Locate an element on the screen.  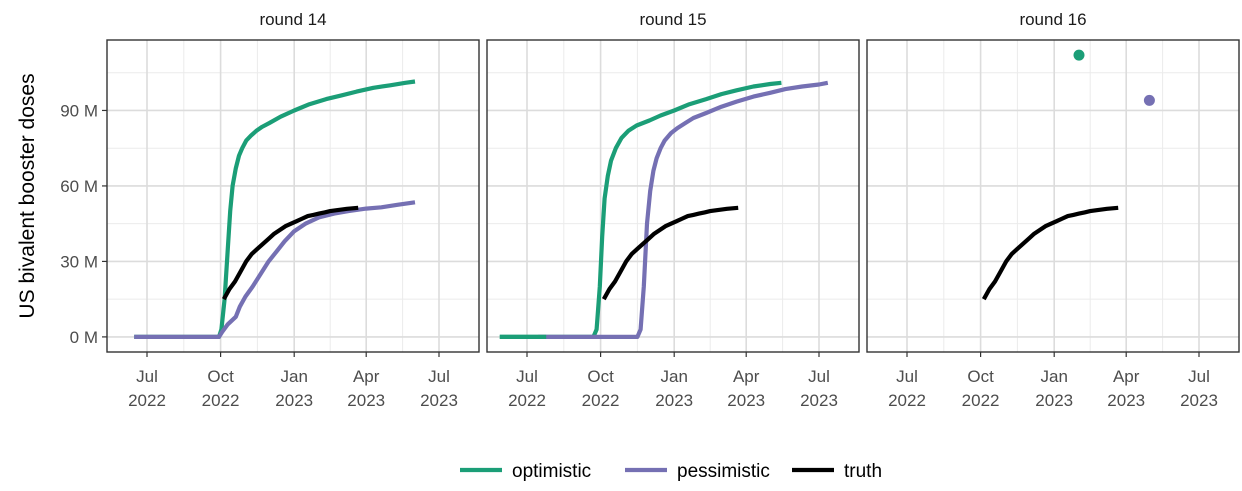
y-tick-label: 0 M is located at coordinates (84, 337).